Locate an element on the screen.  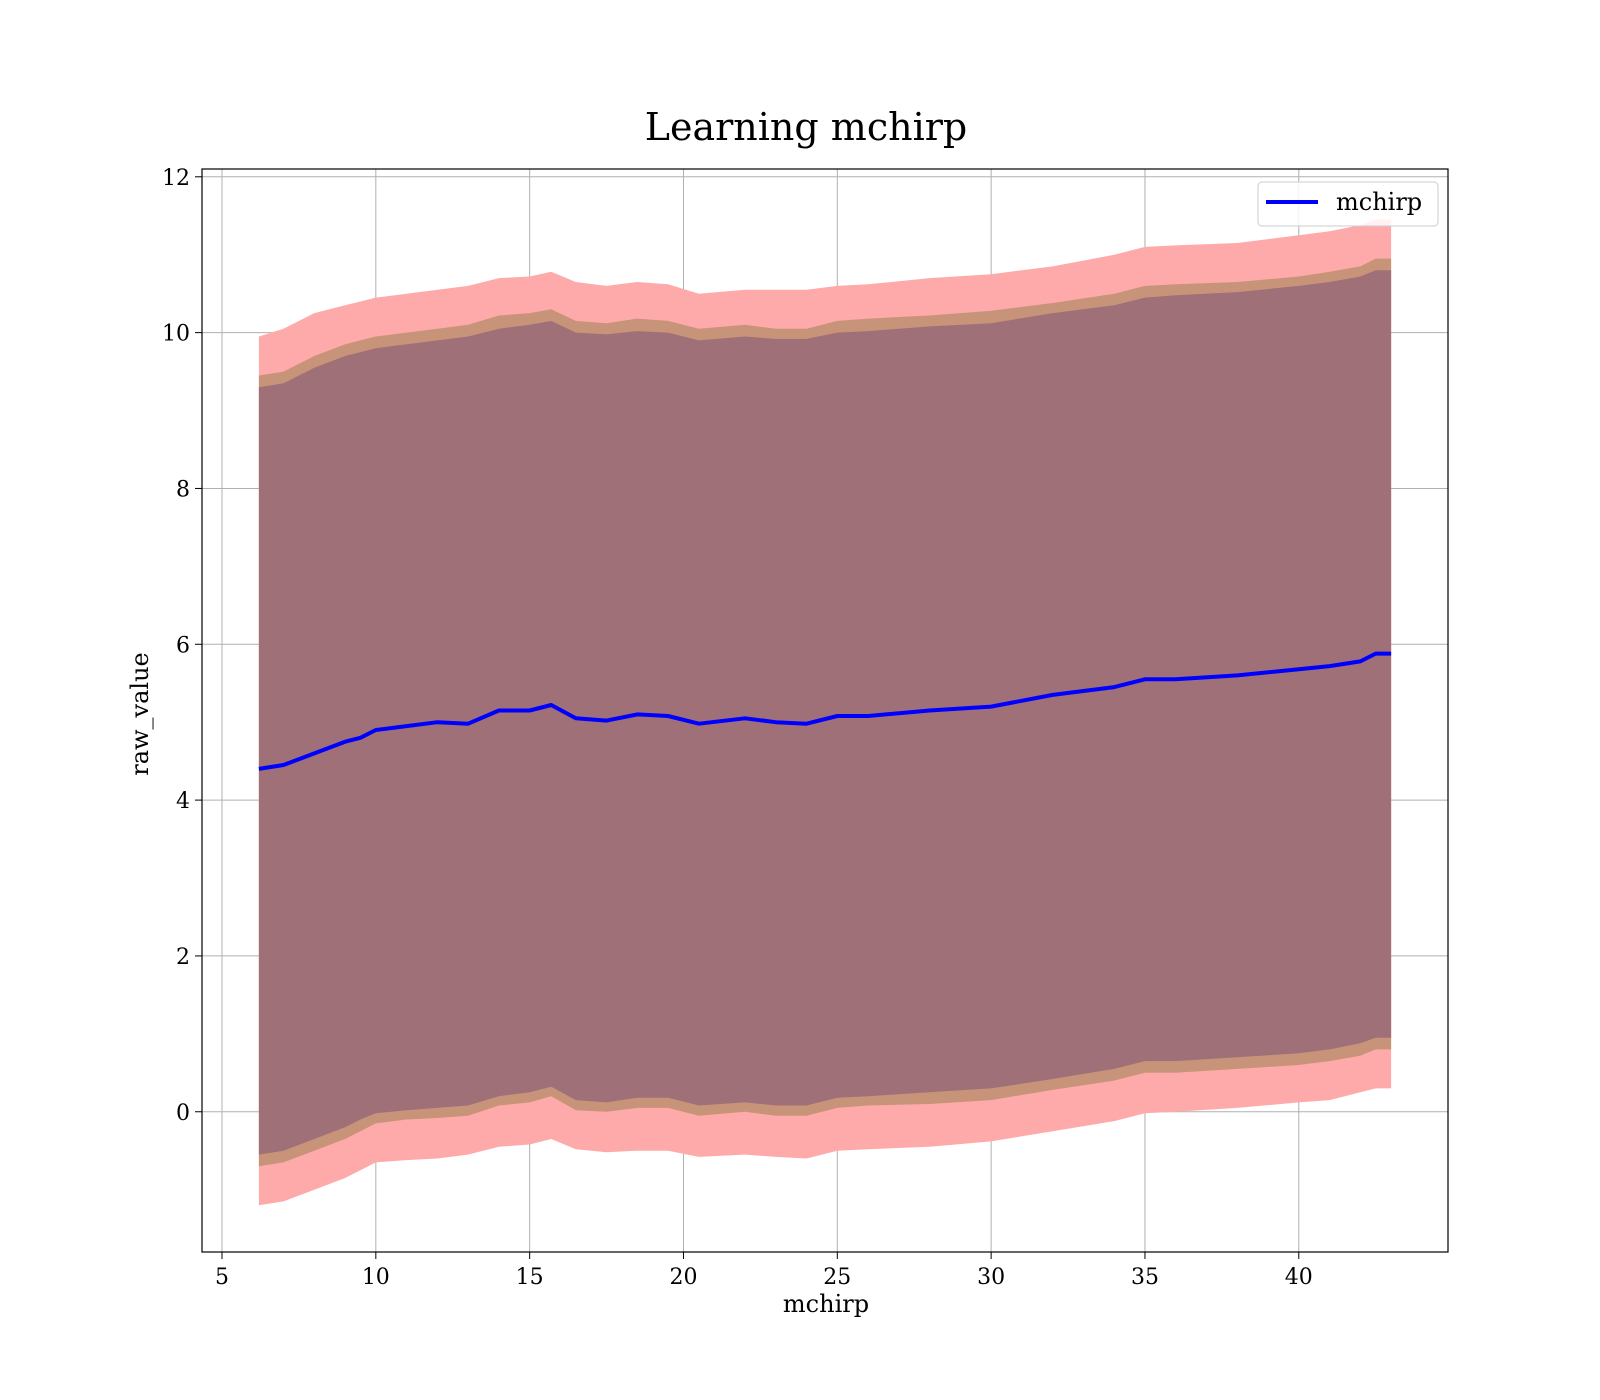
y-tick-label: 12 is located at coordinates (176, 178).